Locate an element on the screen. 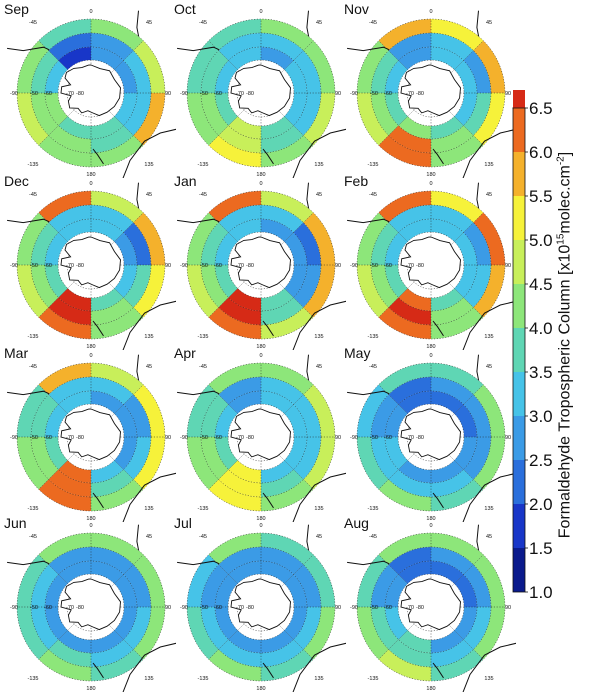 This screenshot has height=692, width=592. map-panel-jul: 0 -45 45 -90 90 -135 135 180 -80 -70 -60 -50 Jul is located at coordinates (260, 603).